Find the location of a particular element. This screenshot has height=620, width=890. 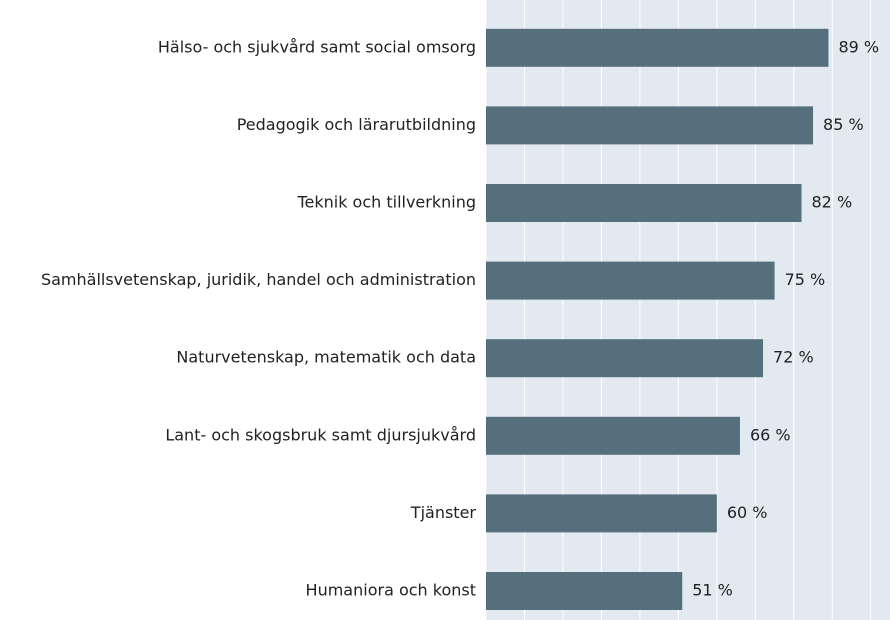

value-label: 75 % is located at coordinates (805, 279).